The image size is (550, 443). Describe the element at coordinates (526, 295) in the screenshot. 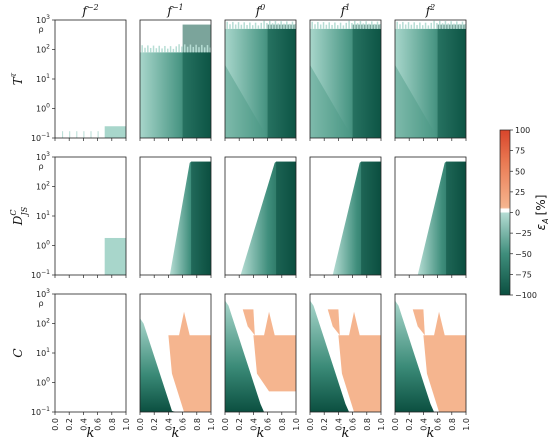

I see `colorbar-tick-label: −100` at that location.